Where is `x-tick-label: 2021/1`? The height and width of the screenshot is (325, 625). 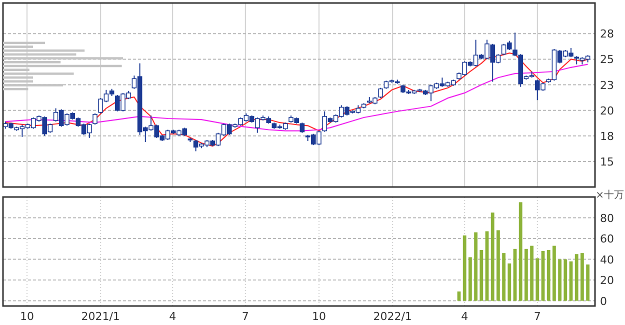
x-tick-label: 2021/1 is located at coordinates (100, 316).